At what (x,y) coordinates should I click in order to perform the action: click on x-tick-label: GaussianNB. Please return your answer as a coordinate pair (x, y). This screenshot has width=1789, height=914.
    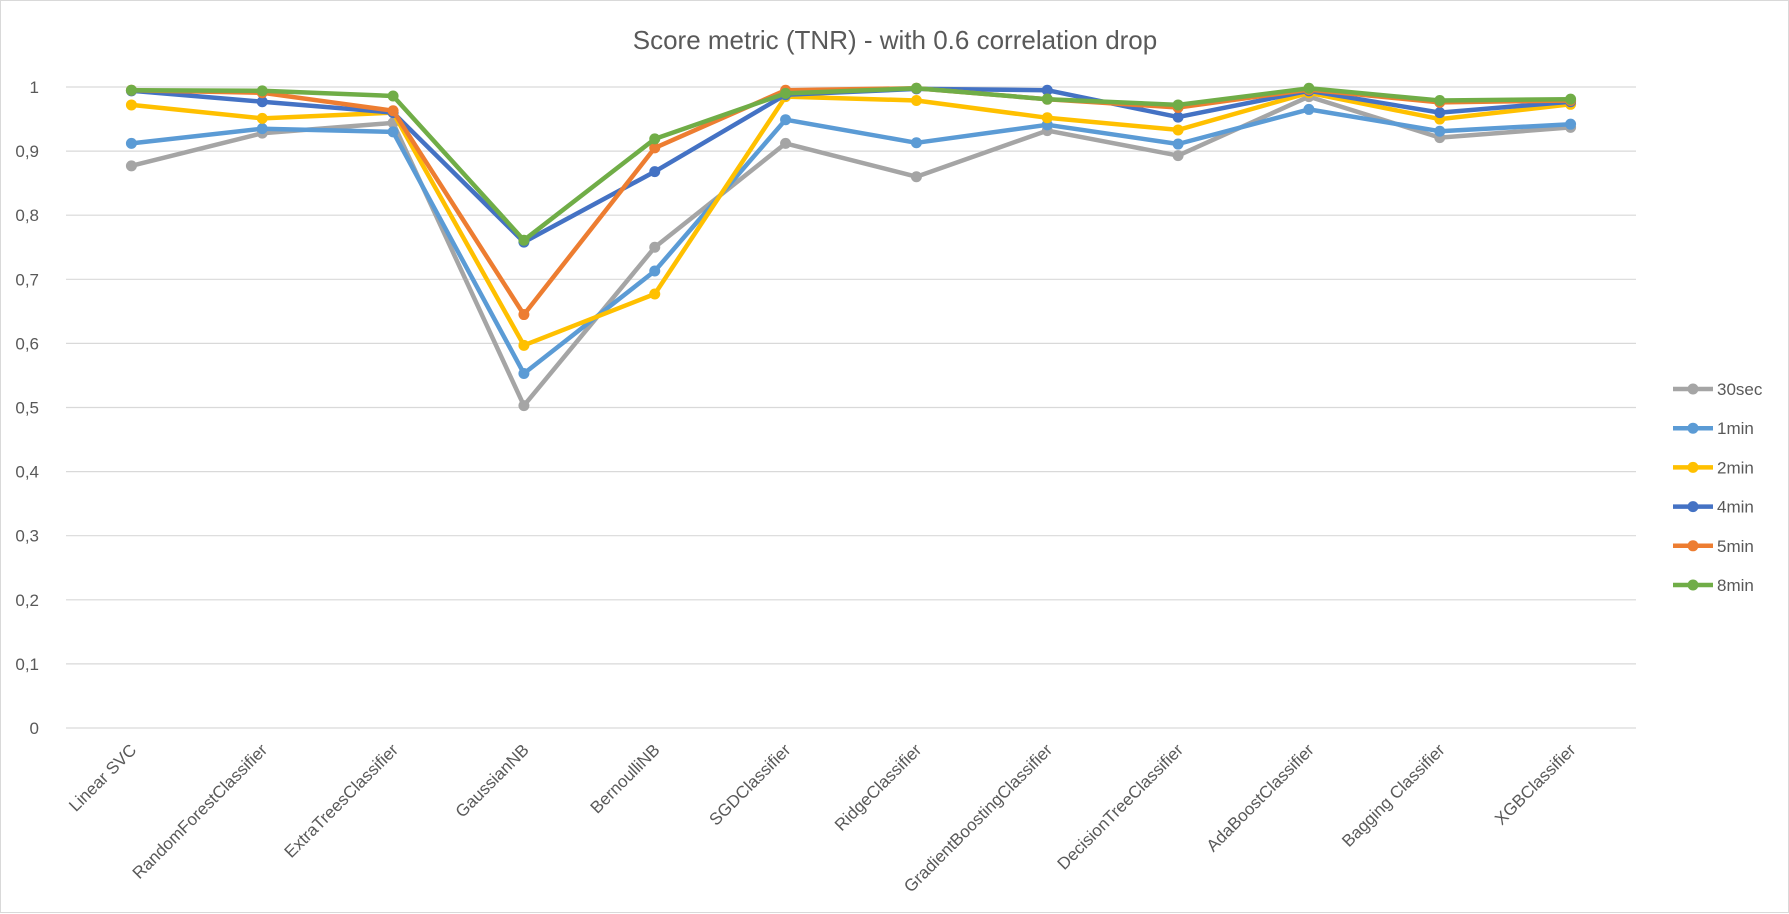
    Looking at the image, I should click on (492, 780).